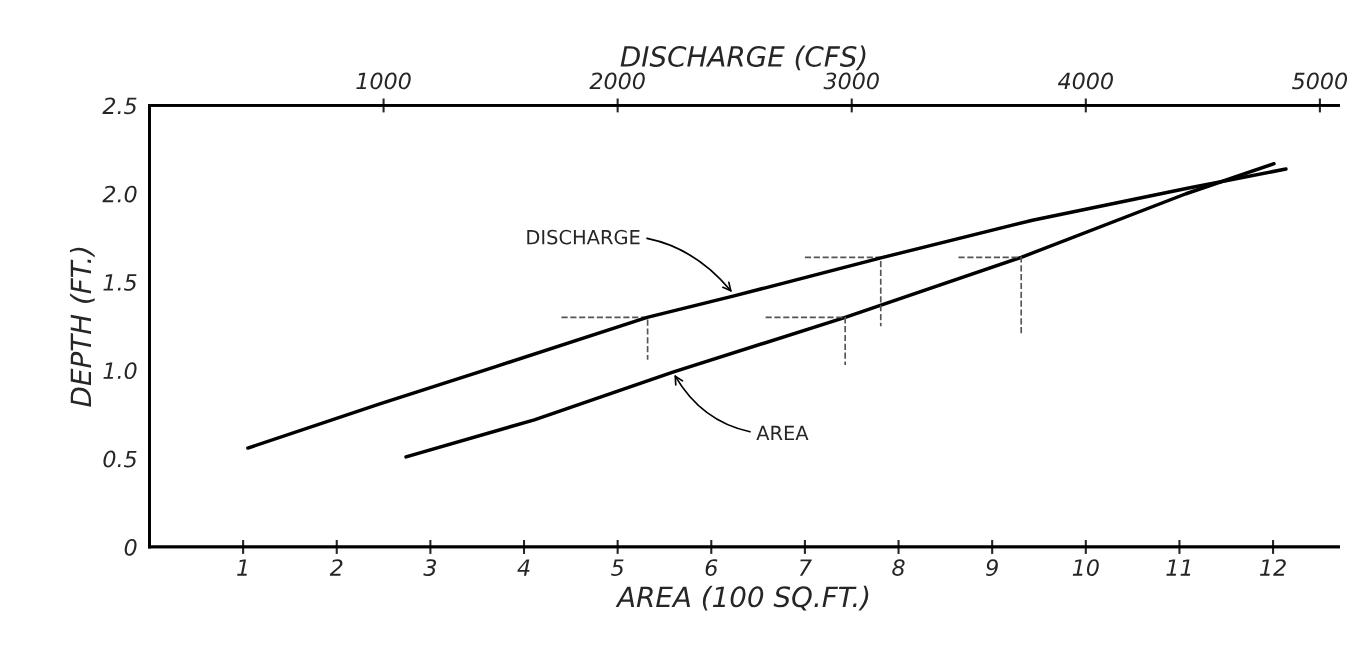  What do you see at coordinates (742, 598) in the screenshot?
I see `x-axis-title: AREA (100 SQ.FT.)` at bounding box center [742, 598].